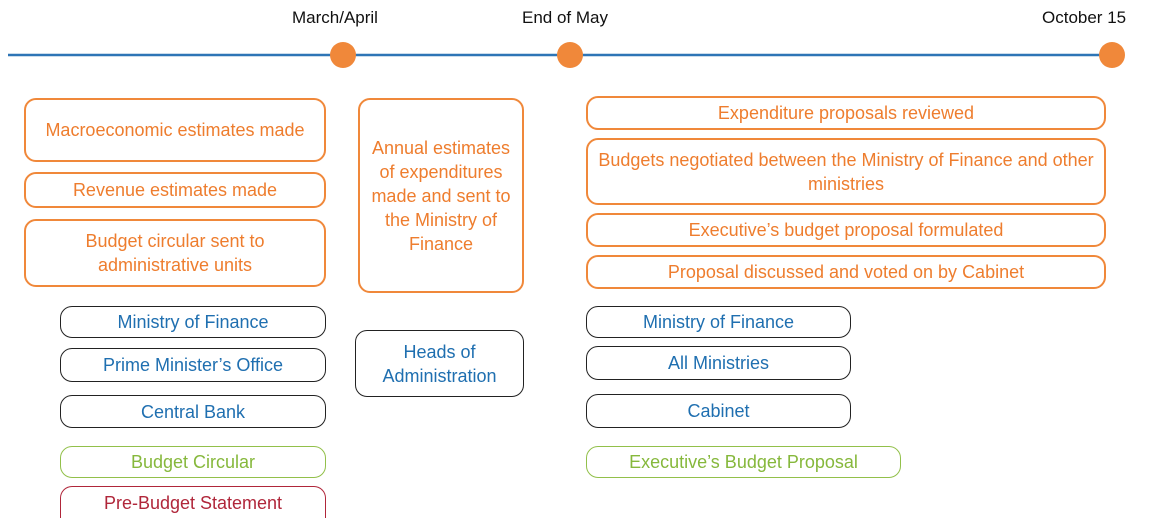 Image resolution: width=1156 pixels, height=518 pixels. I want to click on actor-box: Heads of Administration, so click(439, 363).